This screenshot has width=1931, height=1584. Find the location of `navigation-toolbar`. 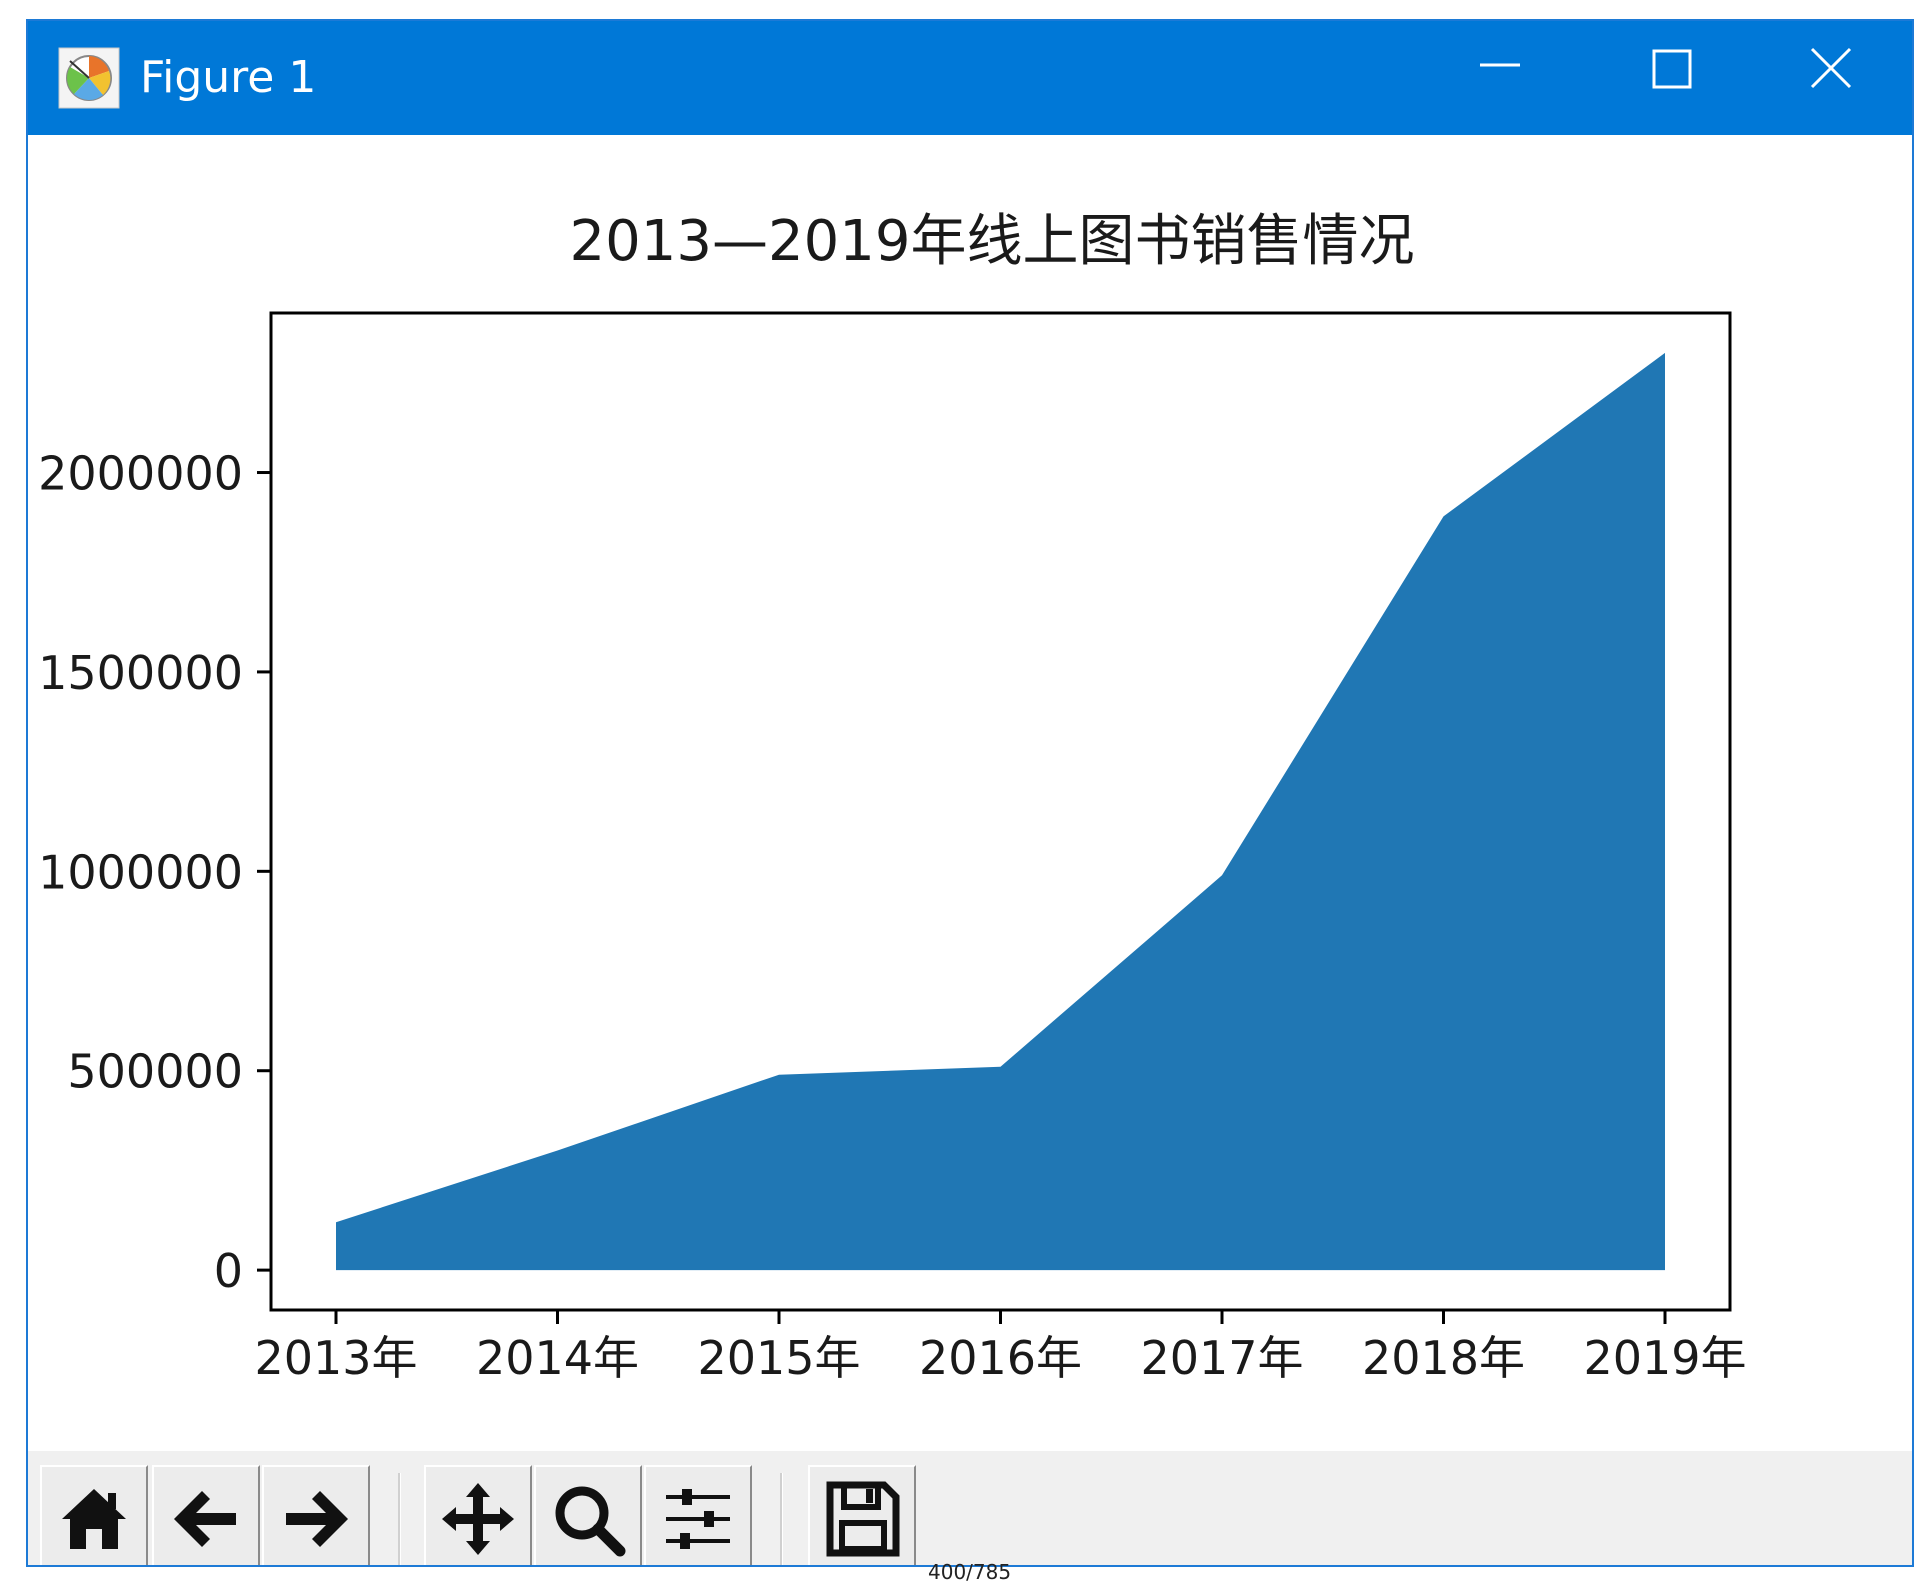

navigation-toolbar is located at coordinates (970, 1508).